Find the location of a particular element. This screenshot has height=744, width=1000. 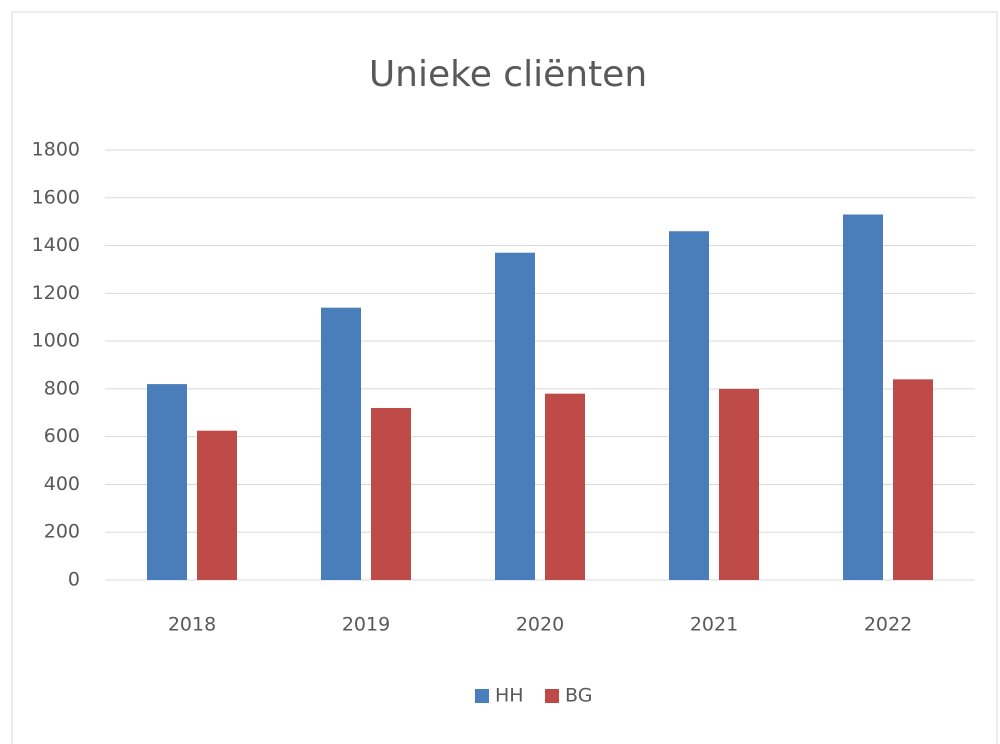

x-tick-label: 2020 is located at coordinates (540, 625).